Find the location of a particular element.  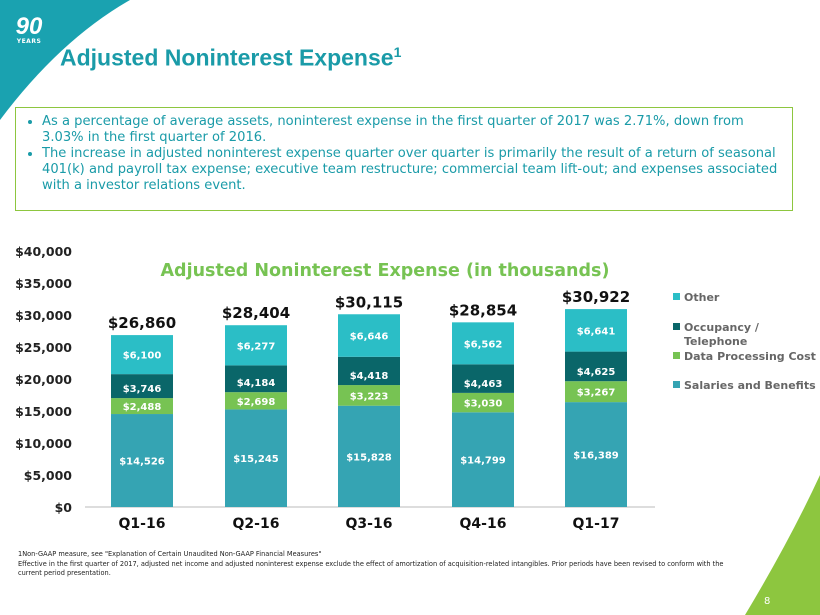

total-label: $28,854 is located at coordinates (483, 310).